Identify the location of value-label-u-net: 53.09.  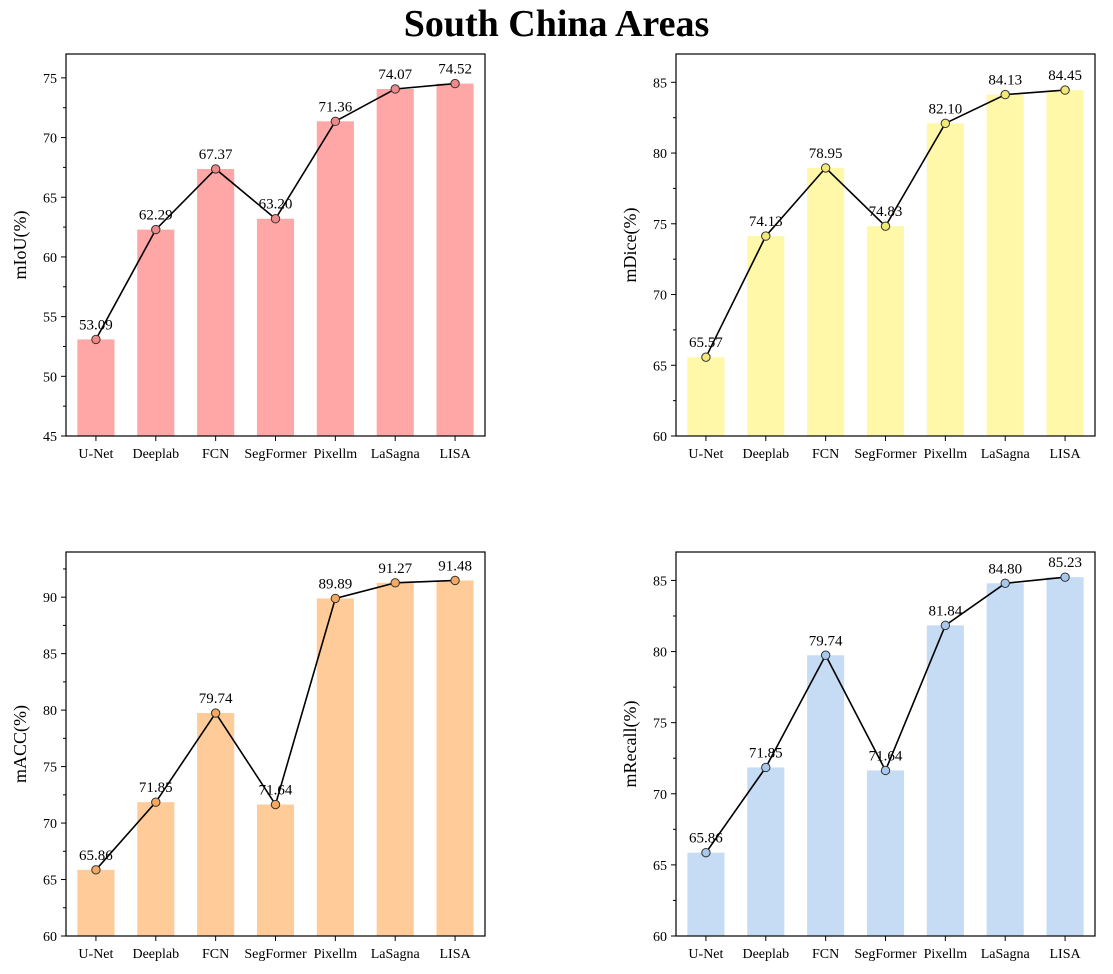
(96, 325).